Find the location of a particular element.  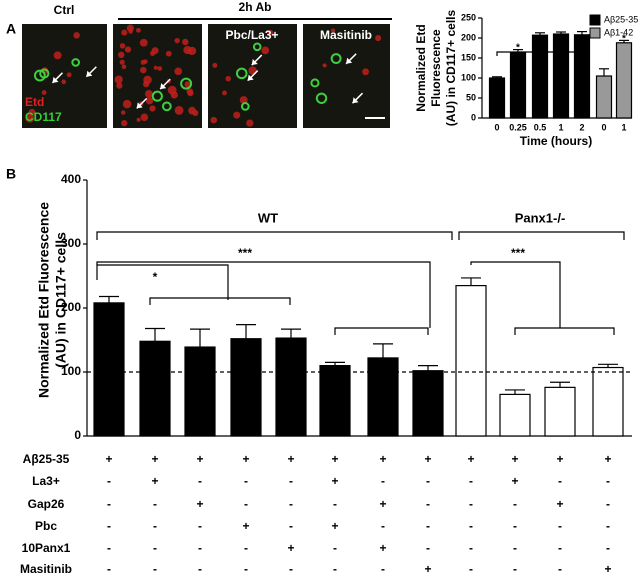

stain-label: CD117 is located at coordinates (43, 117).